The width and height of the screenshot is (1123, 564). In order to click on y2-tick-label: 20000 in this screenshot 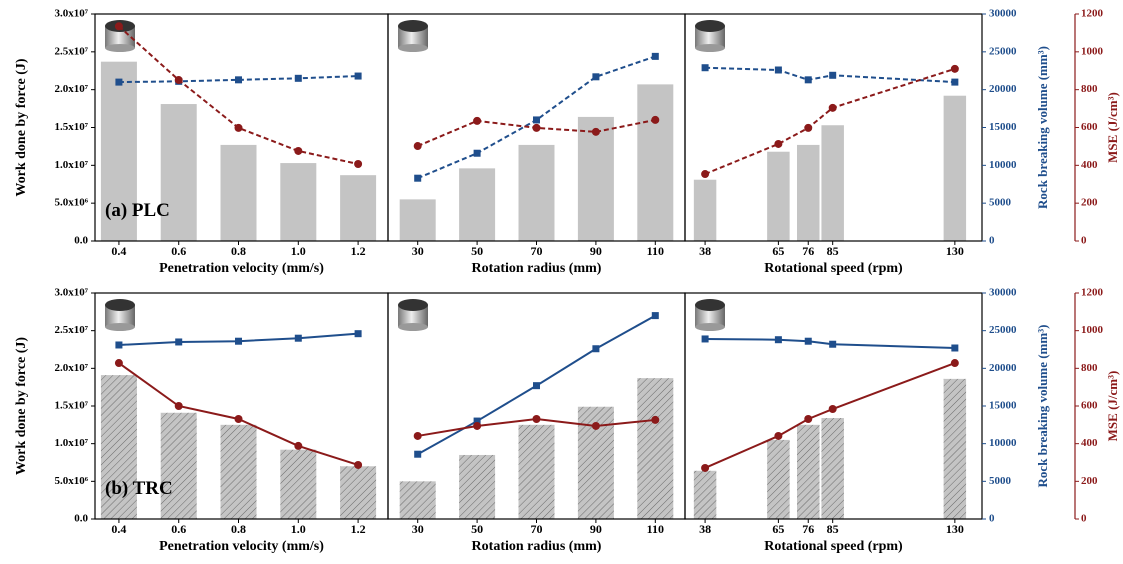, I will do `click(1003, 89)`.